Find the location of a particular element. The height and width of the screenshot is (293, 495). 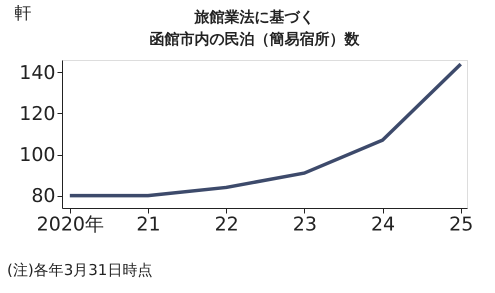

y-tick-label: 140 is located at coordinates (37, 73).